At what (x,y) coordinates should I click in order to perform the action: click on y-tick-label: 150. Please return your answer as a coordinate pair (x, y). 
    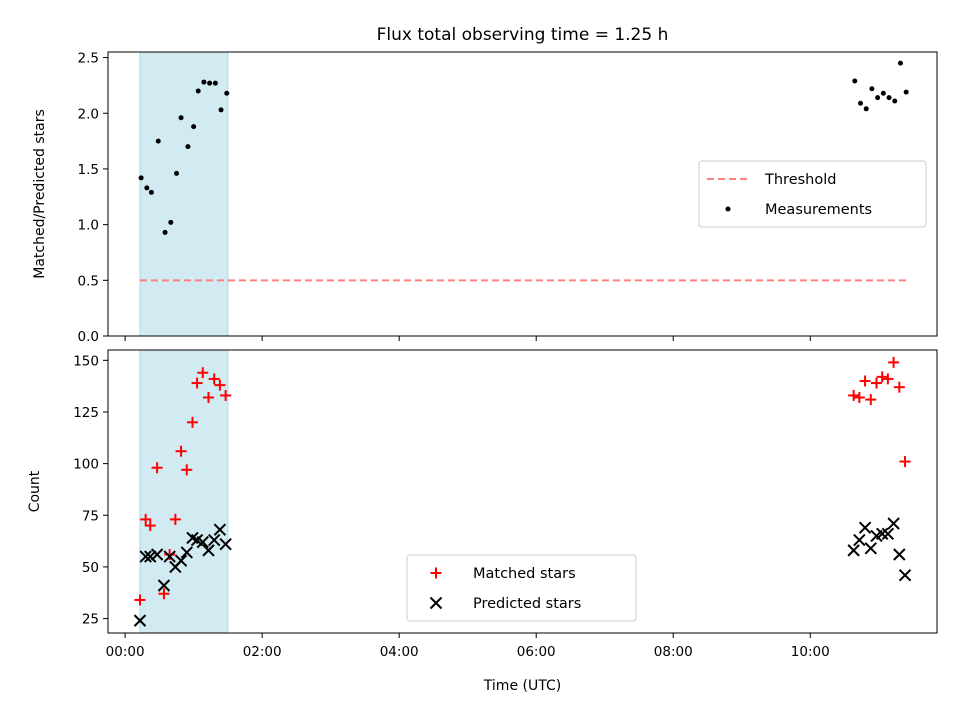
    Looking at the image, I should click on (86, 361).